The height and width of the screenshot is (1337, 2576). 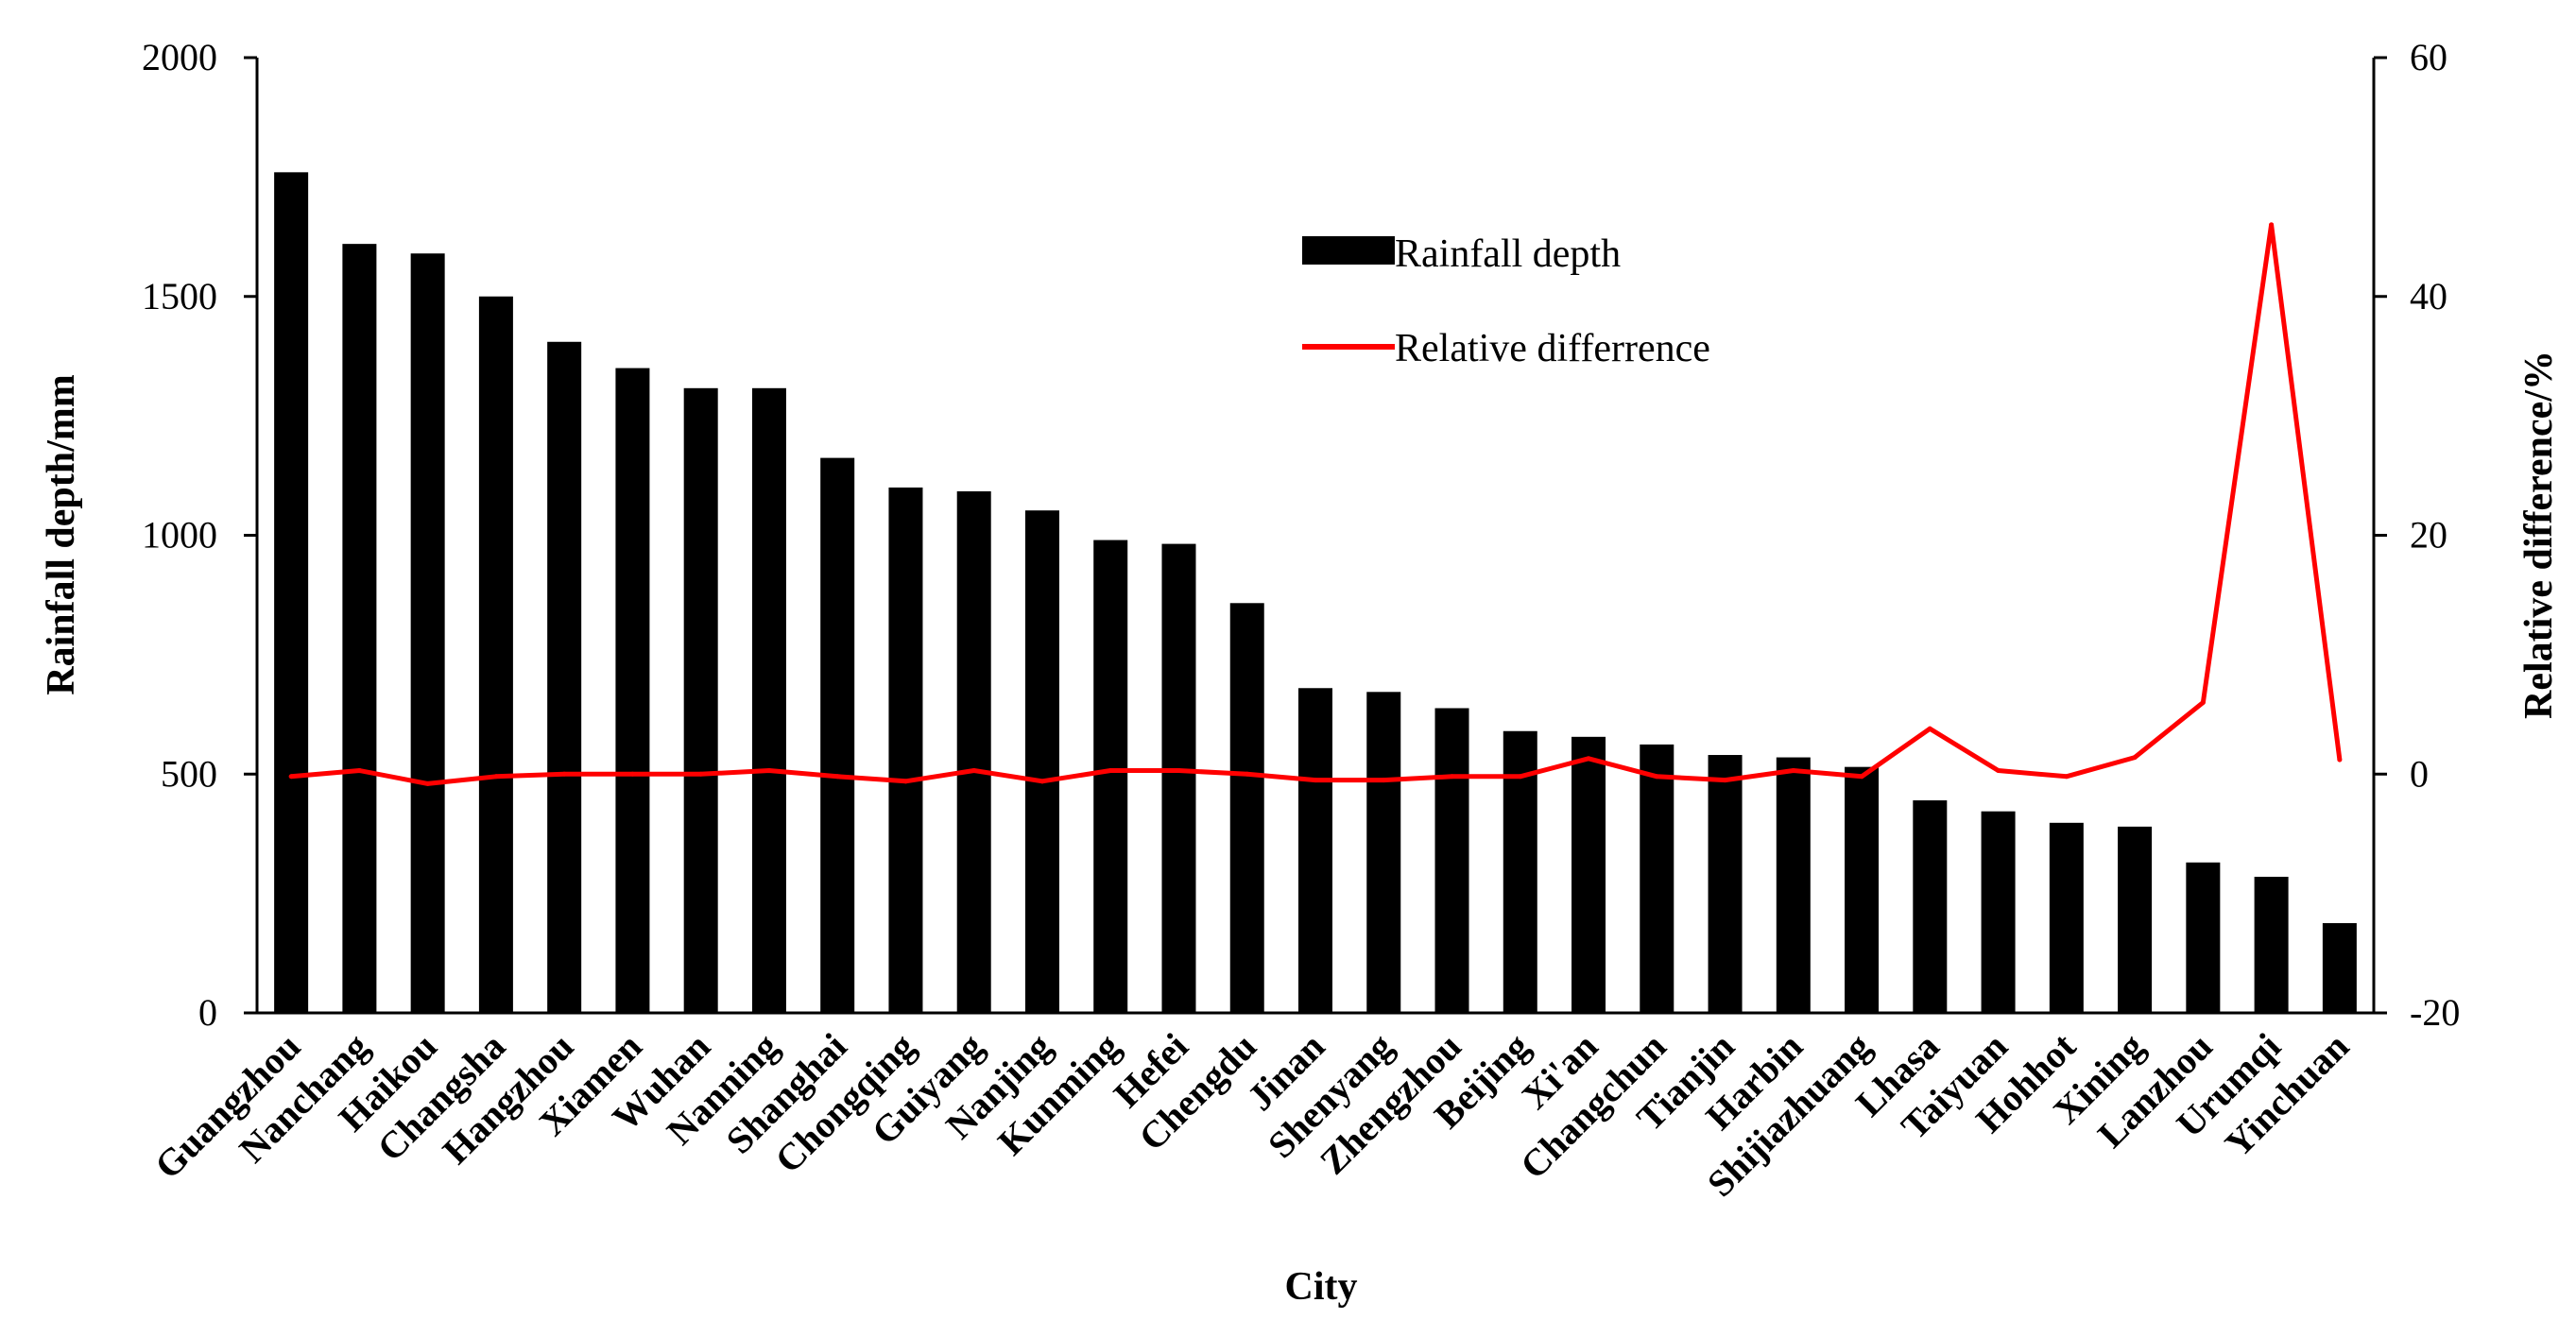 I want to click on y2-tick-label: 20, so click(x=2428, y=535).